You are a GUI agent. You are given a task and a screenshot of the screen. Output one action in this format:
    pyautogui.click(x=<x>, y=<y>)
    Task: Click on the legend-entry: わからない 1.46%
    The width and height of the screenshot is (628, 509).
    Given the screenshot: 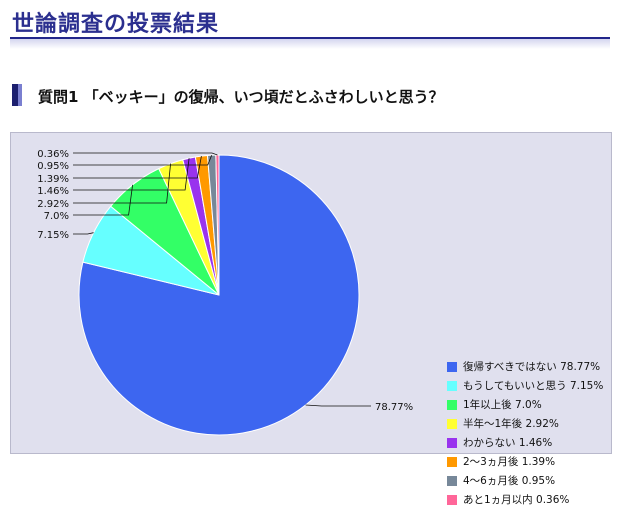 What is the action you would take?
    pyautogui.click(x=525, y=442)
    